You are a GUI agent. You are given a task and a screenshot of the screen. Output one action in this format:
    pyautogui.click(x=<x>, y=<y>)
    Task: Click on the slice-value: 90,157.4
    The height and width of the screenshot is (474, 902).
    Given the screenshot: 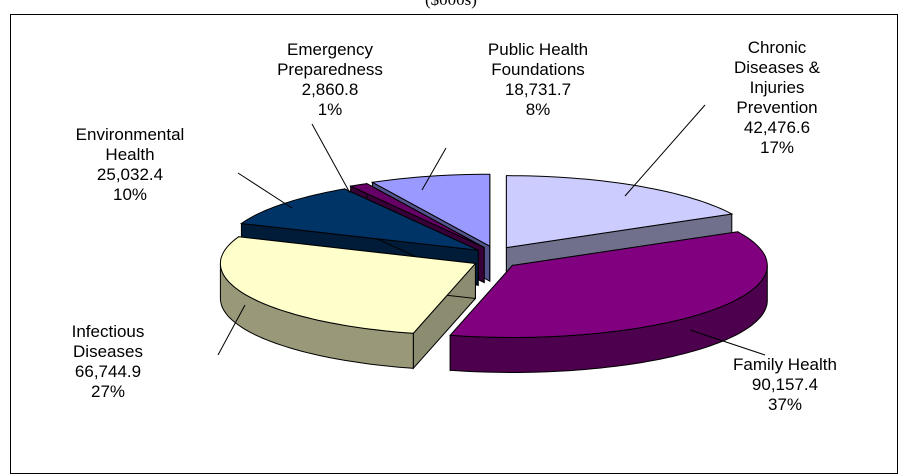 What is the action you would take?
    pyautogui.click(x=785, y=384)
    